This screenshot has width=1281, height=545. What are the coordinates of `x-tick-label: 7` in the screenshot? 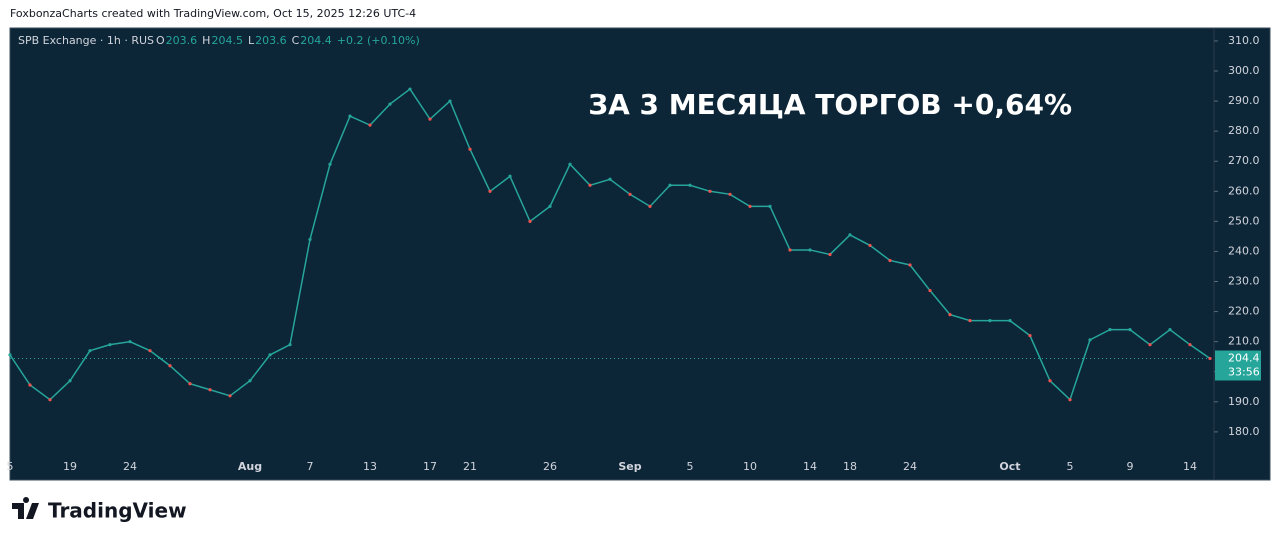 It's located at (310, 466).